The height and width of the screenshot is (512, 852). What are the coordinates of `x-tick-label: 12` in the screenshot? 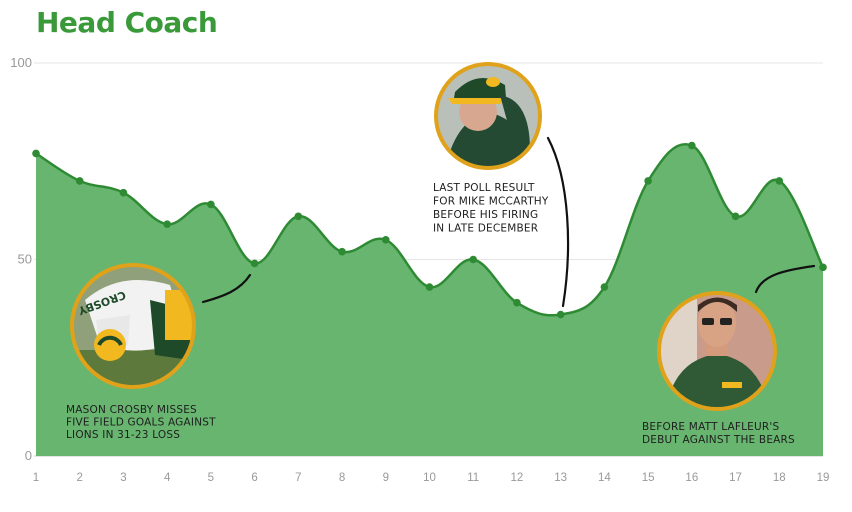 It's located at (517, 478).